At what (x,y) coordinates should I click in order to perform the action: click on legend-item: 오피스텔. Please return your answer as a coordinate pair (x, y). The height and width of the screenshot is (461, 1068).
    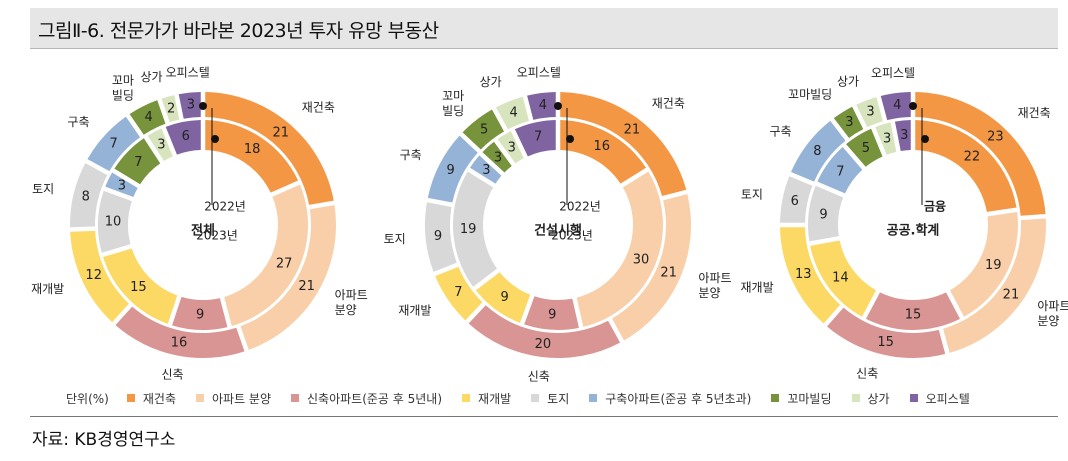
    Looking at the image, I should click on (939, 398).